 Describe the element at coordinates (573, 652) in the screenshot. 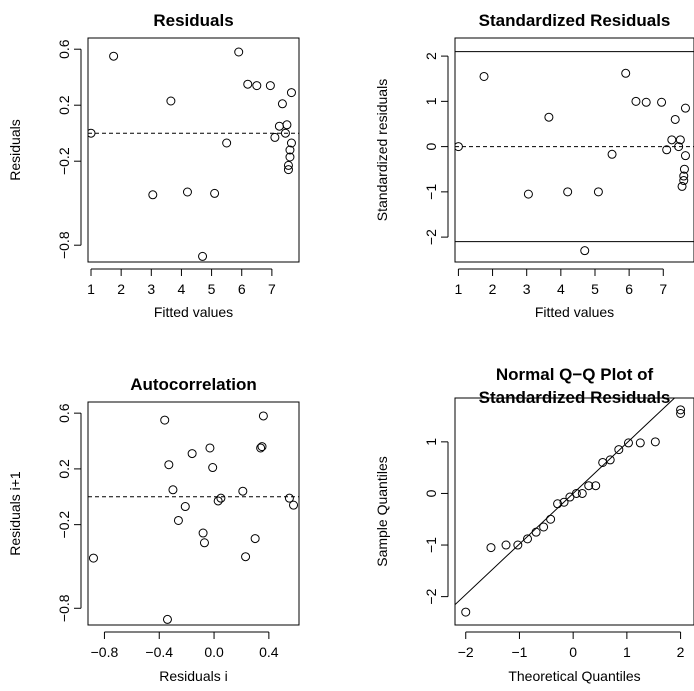

I see `x-tick-label: 0` at that location.